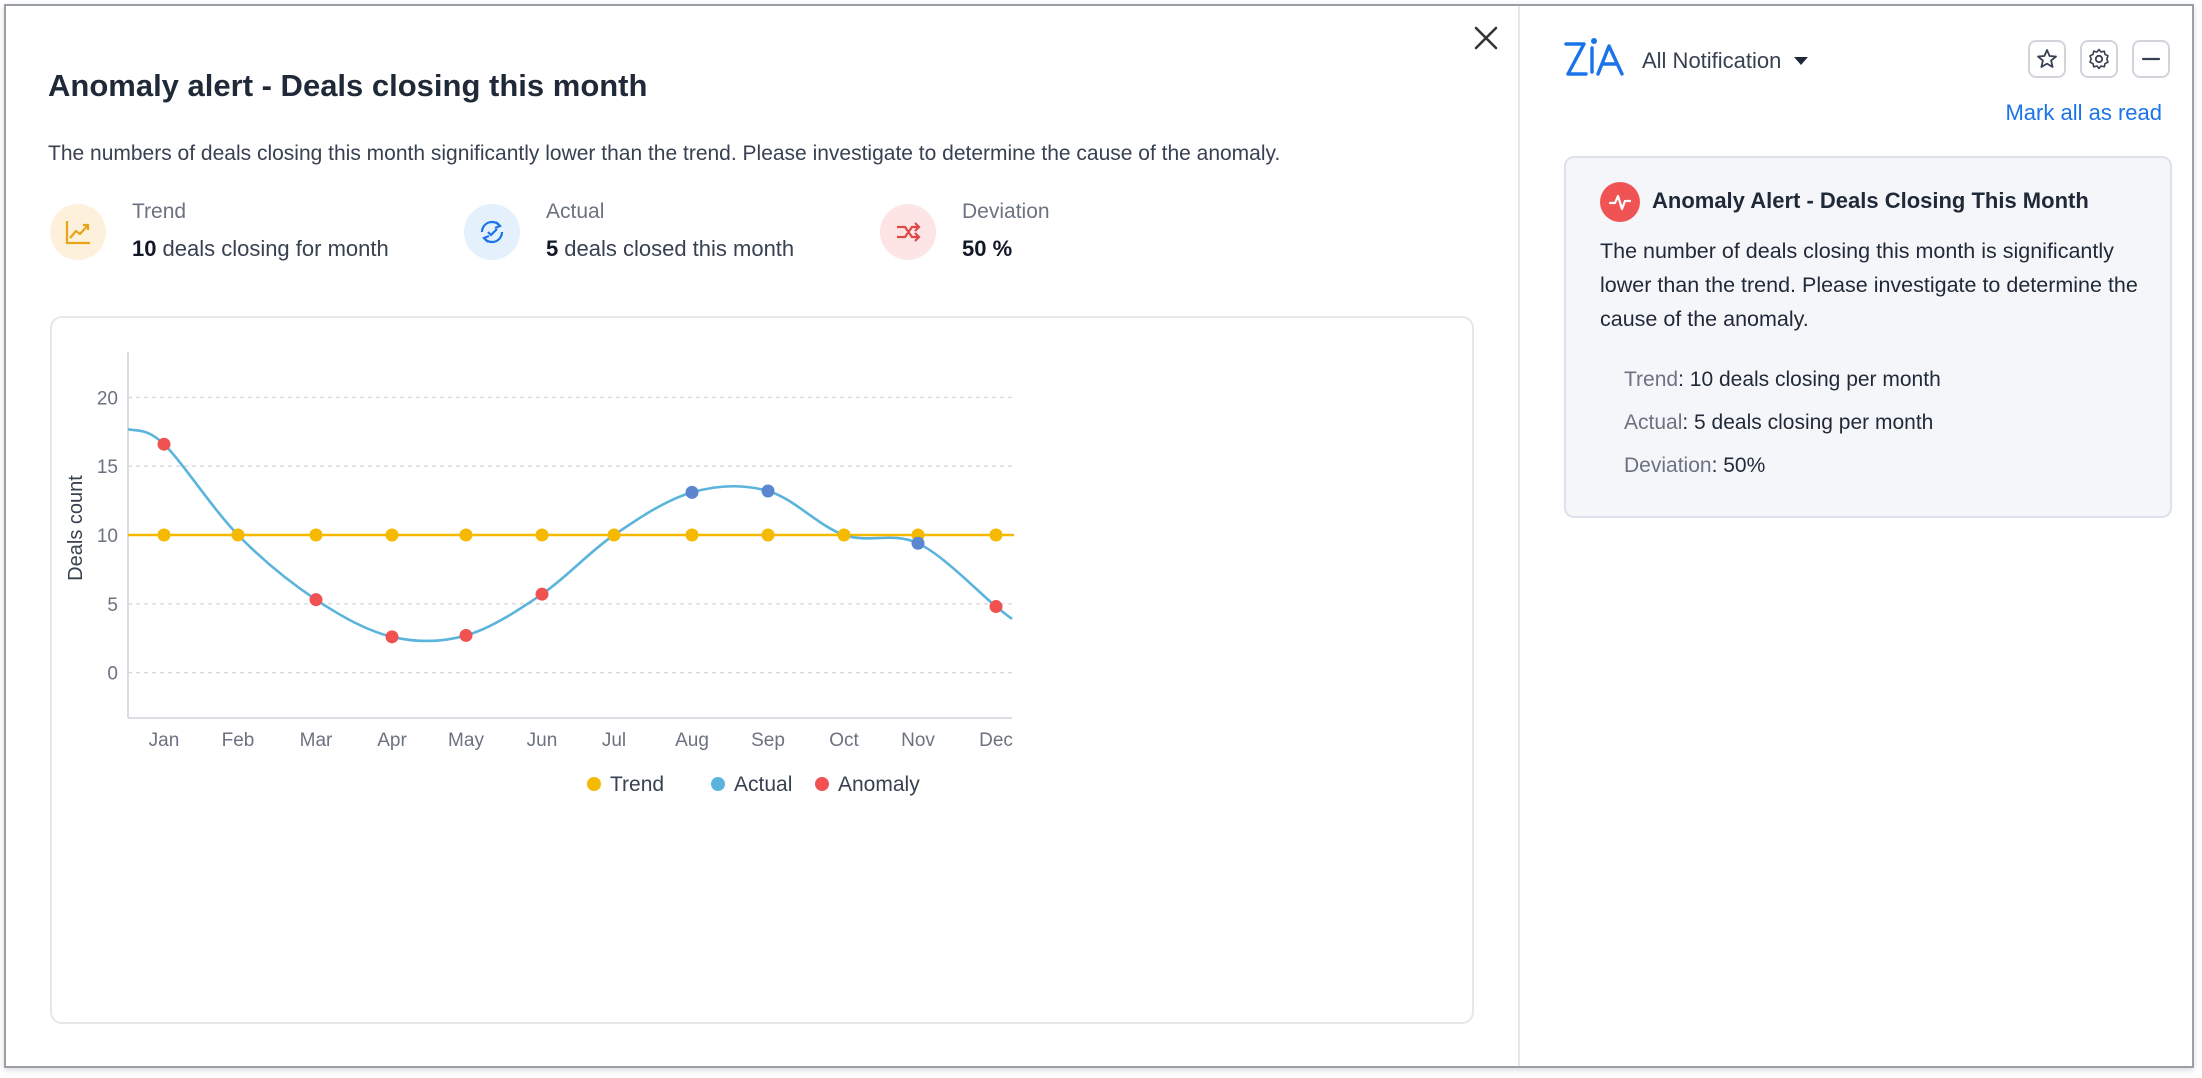 This screenshot has width=2202, height=1078. Describe the element at coordinates (542, 740) in the screenshot. I see `x-tick-label: Jun` at that location.